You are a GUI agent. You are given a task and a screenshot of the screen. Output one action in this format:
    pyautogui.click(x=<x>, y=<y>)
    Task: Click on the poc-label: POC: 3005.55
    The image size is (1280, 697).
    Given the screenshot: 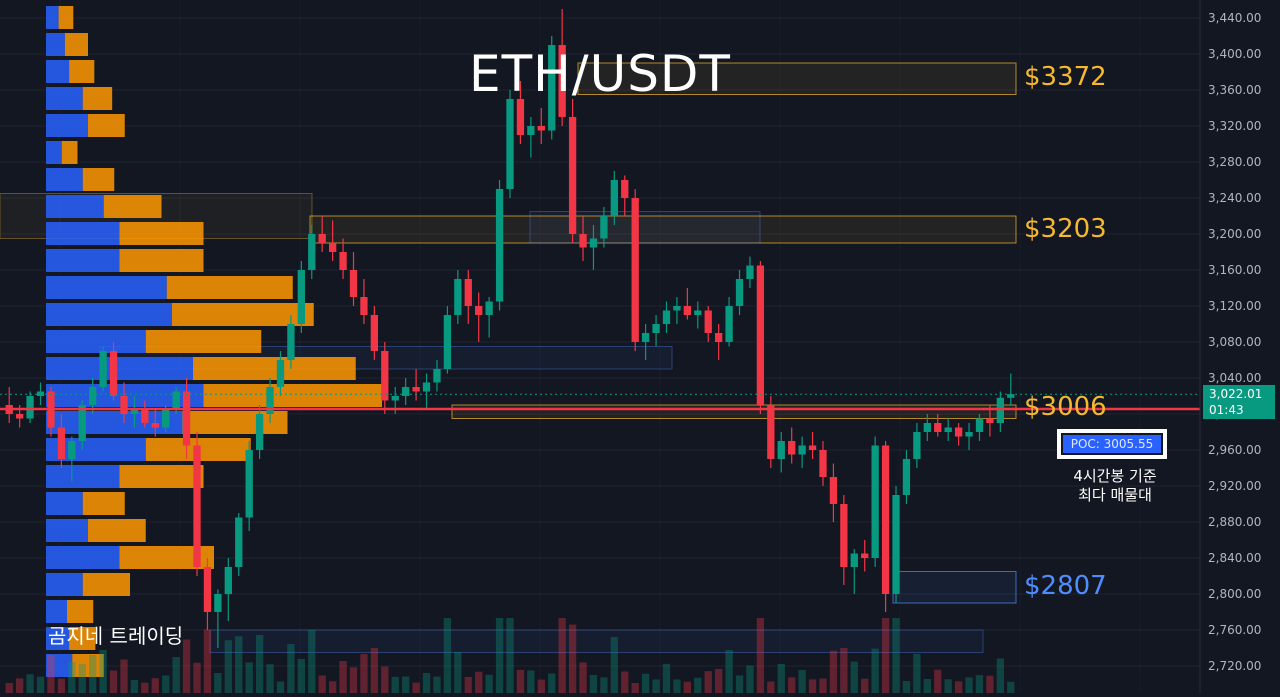 What is the action you would take?
    pyautogui.click(x=1112, y=444)
    